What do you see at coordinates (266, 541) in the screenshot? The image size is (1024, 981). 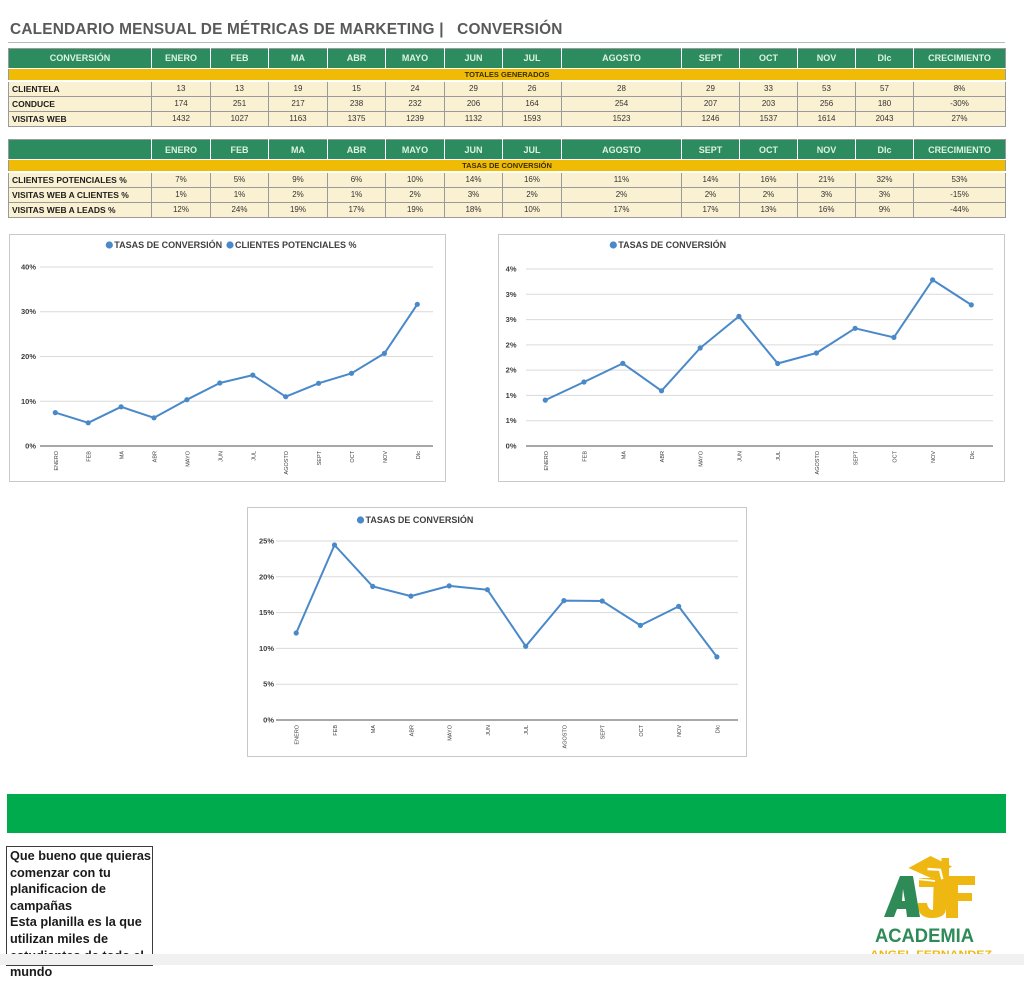 I see `svg-text: 25%` at bounding box center [266, 541].